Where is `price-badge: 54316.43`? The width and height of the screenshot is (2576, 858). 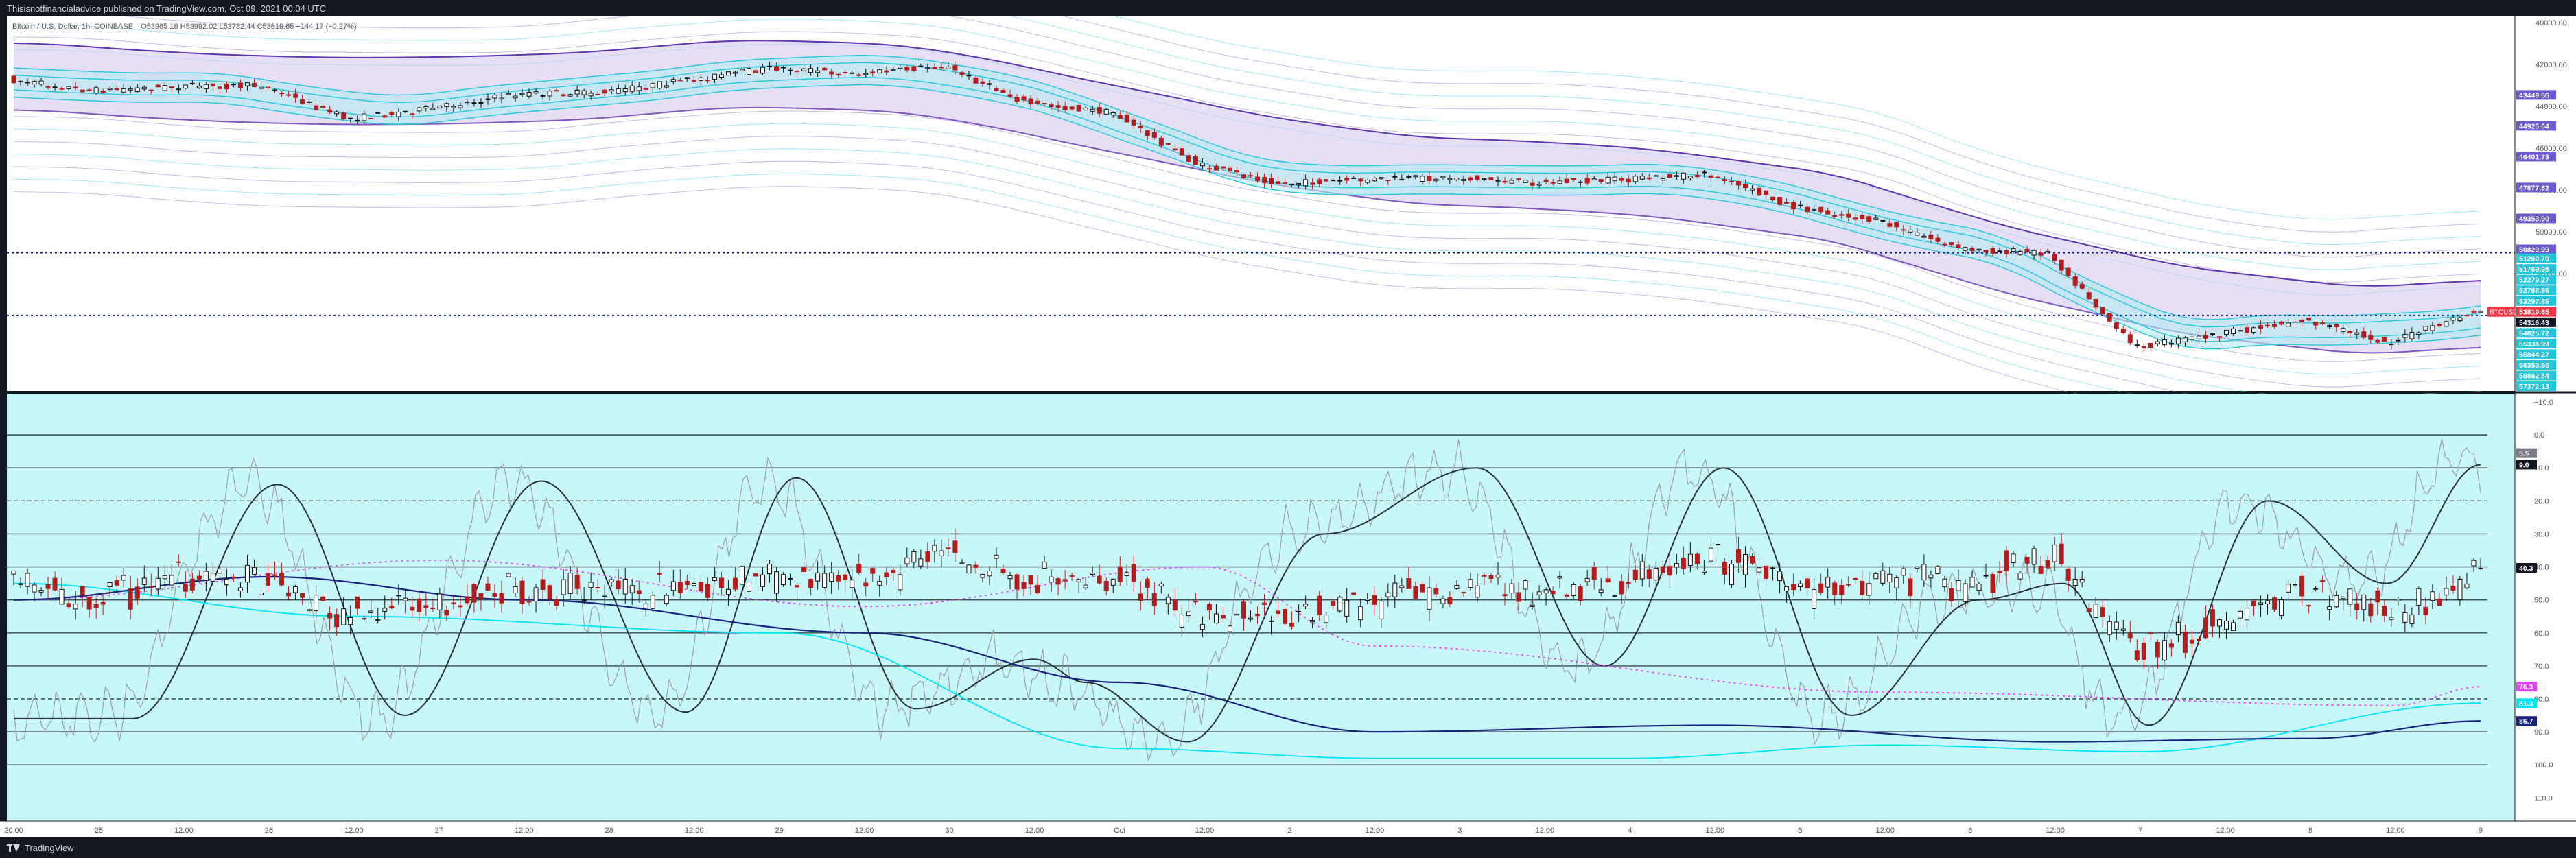
price-badge: 54316.43 is located at coordinates (2536, 322).